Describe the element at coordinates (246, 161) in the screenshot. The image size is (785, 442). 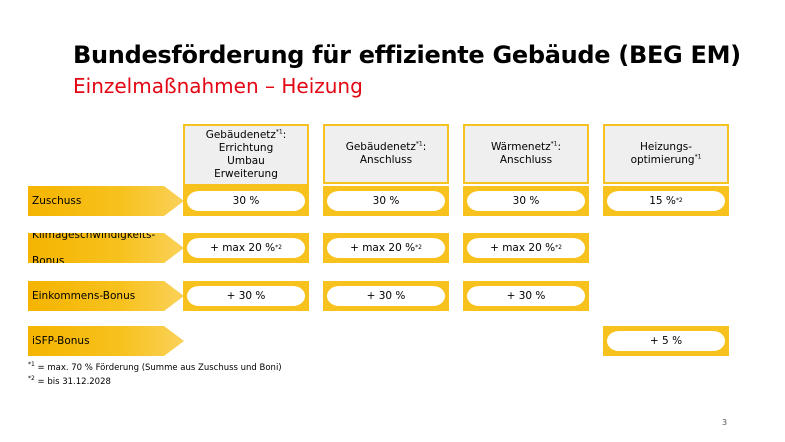
I see `col1-line3: Umbau` at that location.